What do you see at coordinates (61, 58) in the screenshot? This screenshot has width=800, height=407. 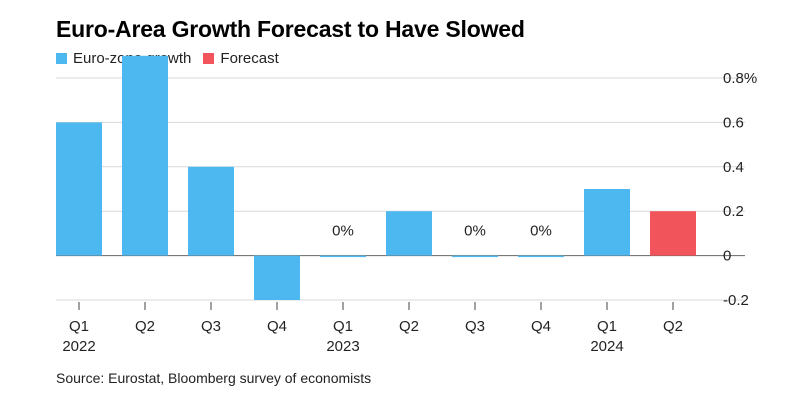 I see `legend-swatch-growth` at bounding box center [61, 58].